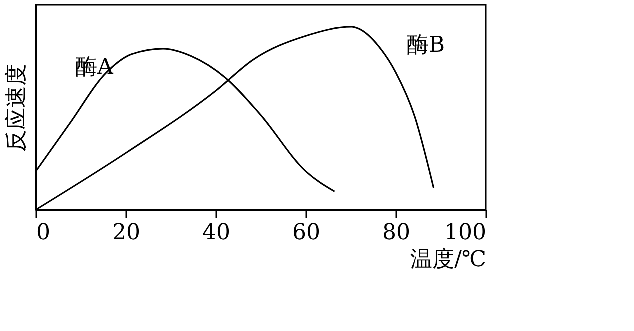  What do you see at coordinates (306, 233) in the screenshot?
I see `x-tick-label: 60` at bounding box center [306, 233].